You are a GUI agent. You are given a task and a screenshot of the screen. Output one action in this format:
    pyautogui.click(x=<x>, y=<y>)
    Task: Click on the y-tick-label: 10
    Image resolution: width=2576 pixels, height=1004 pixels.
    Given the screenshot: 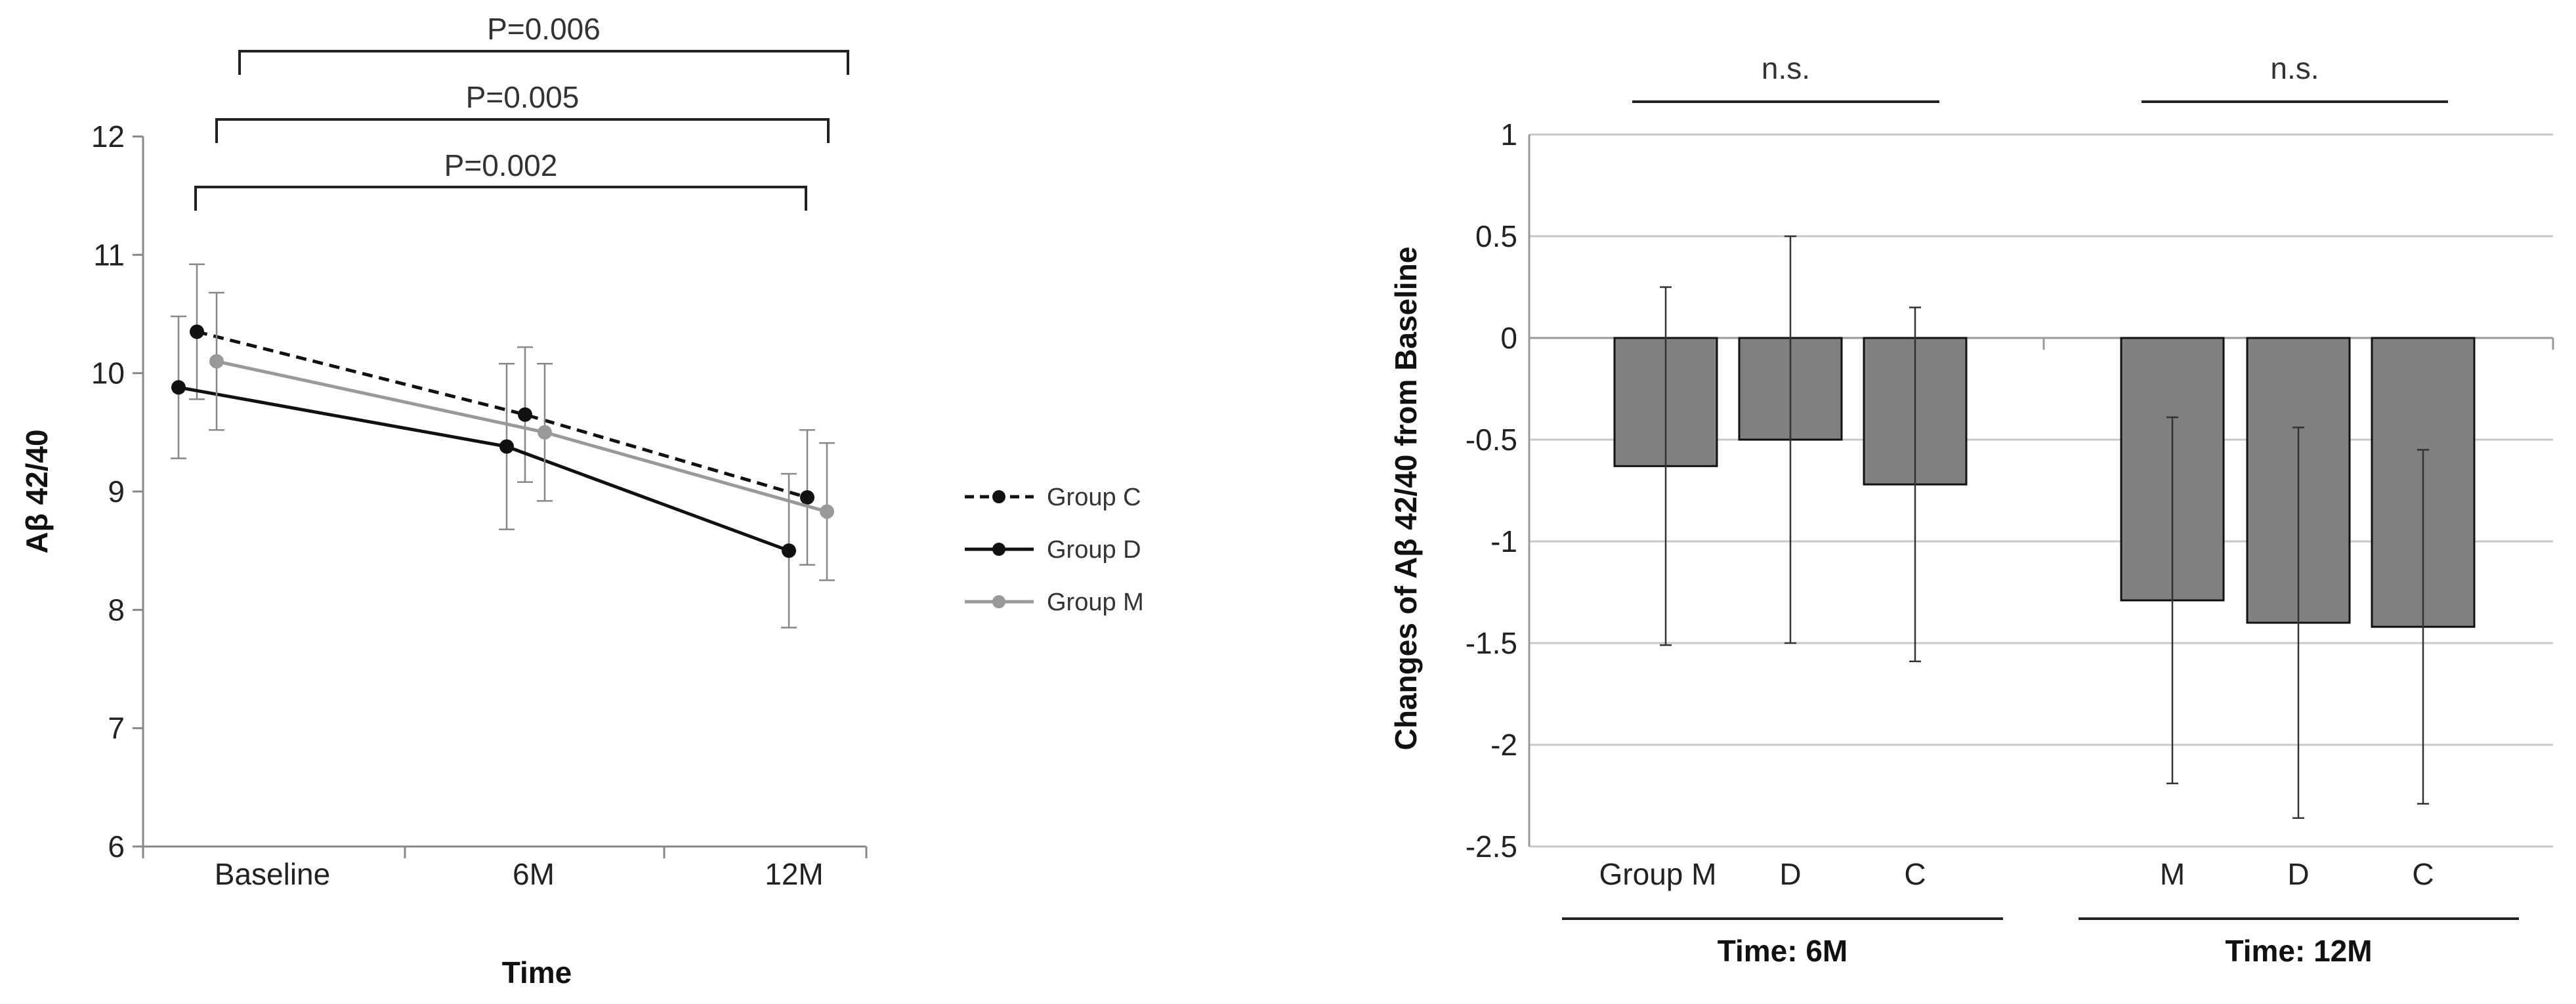 What is the action you would take?
    pyautogui.click(x=108, y=373)
    